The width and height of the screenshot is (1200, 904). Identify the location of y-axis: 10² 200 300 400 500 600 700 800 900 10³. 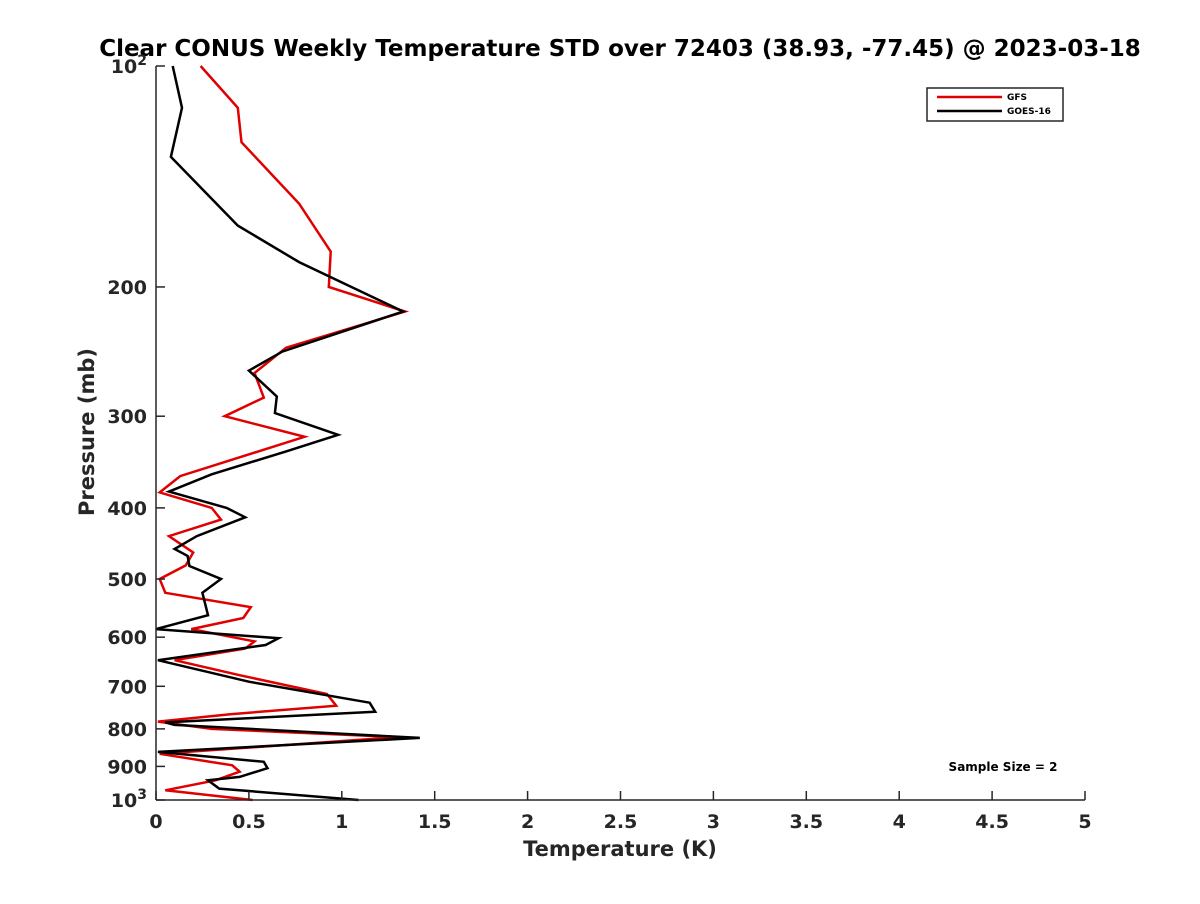
(136, 432).